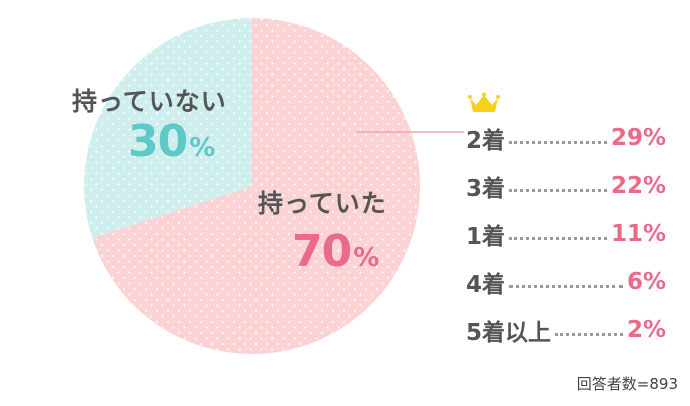 This screenshot has width=690, height=406. Describe the element at coordinates (566, 282) in the screenshot. I see `breakdown-row-4: 4着 6%` at that location.